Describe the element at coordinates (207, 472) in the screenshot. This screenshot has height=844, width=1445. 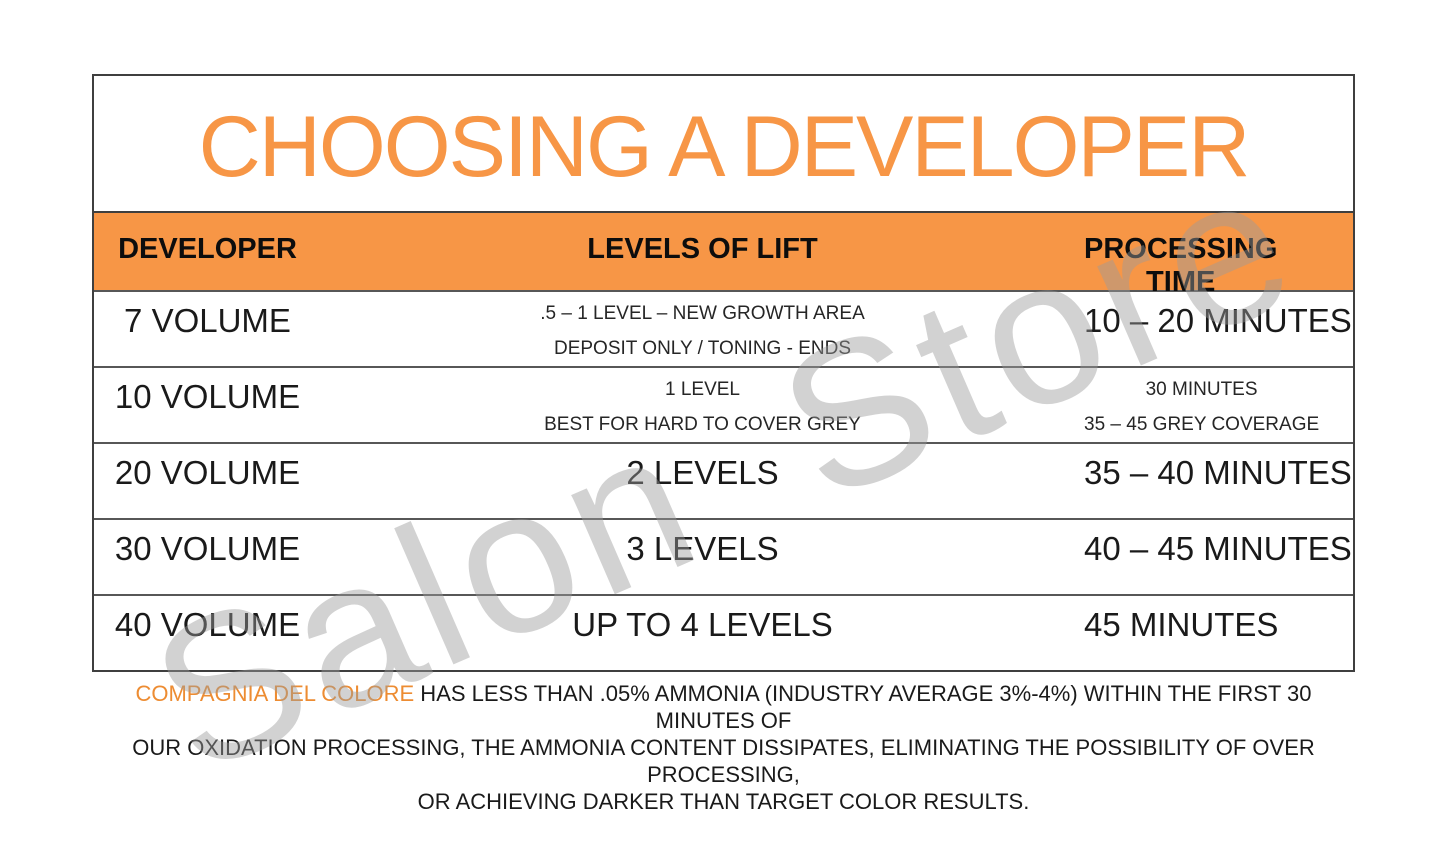
I see `developer-text: 20 VOLUME` at that location.